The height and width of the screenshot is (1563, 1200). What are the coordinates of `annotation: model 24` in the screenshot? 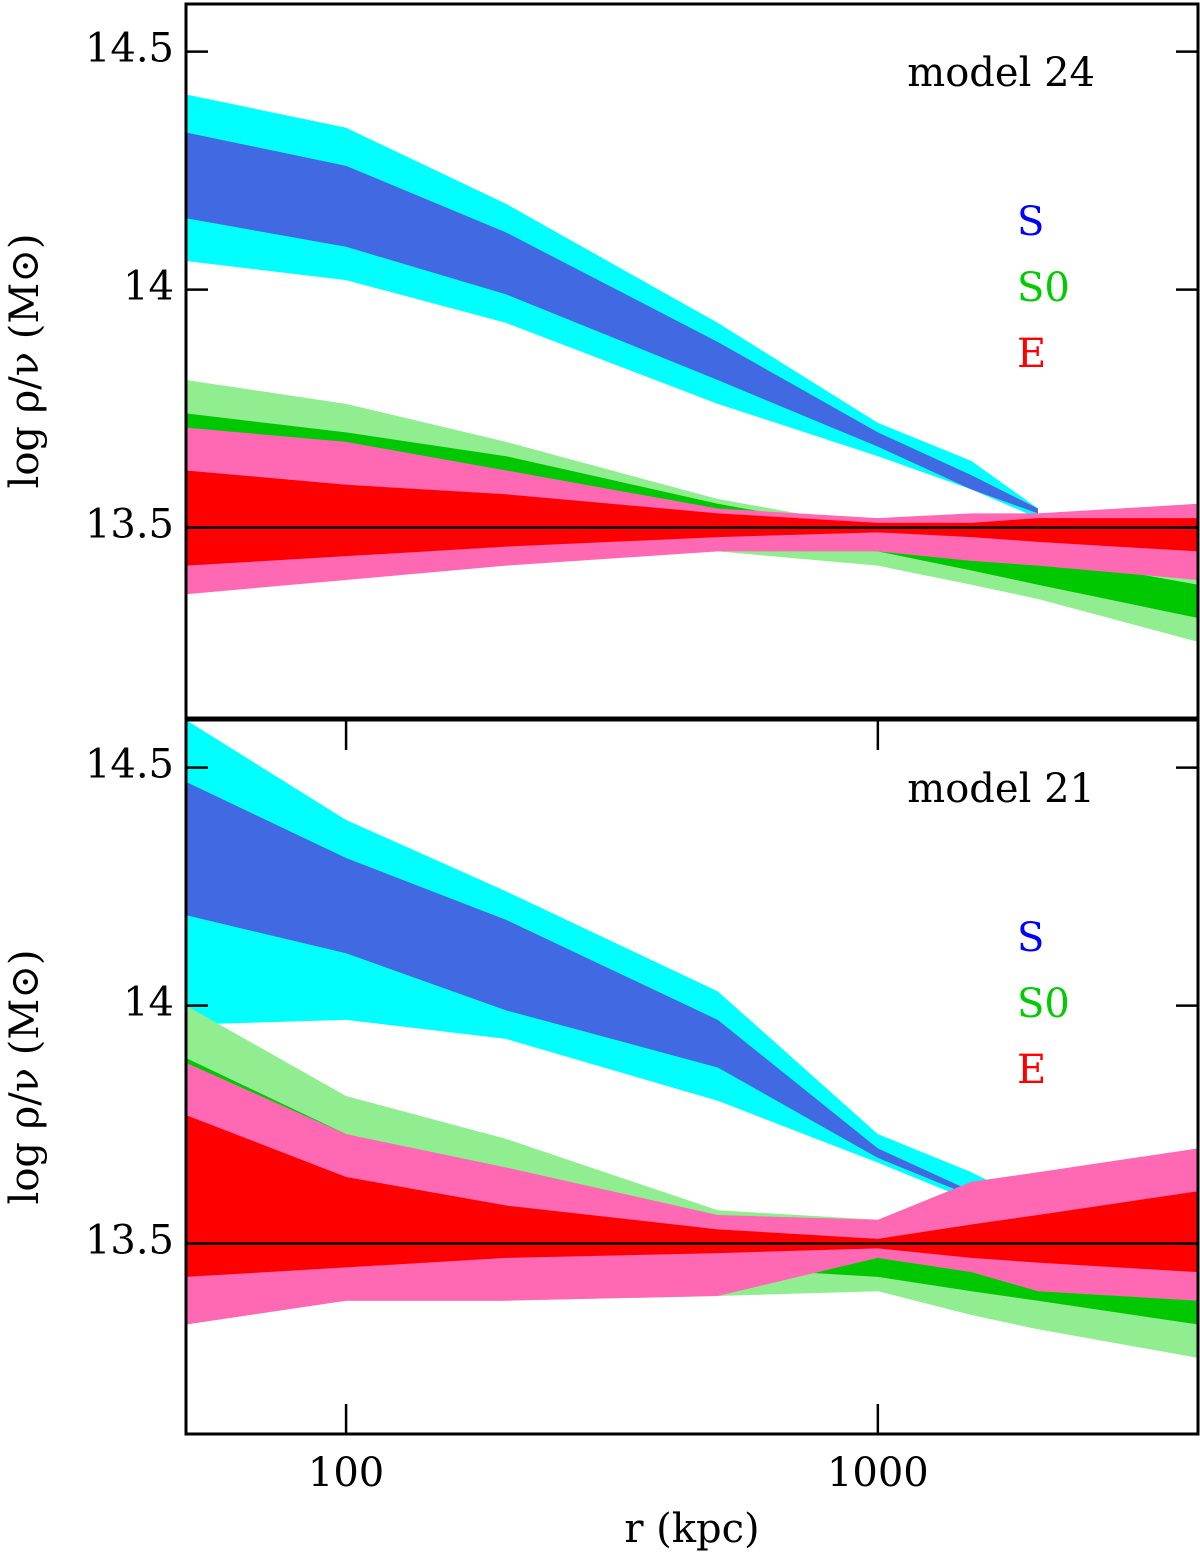 It's located at (1001, 73).